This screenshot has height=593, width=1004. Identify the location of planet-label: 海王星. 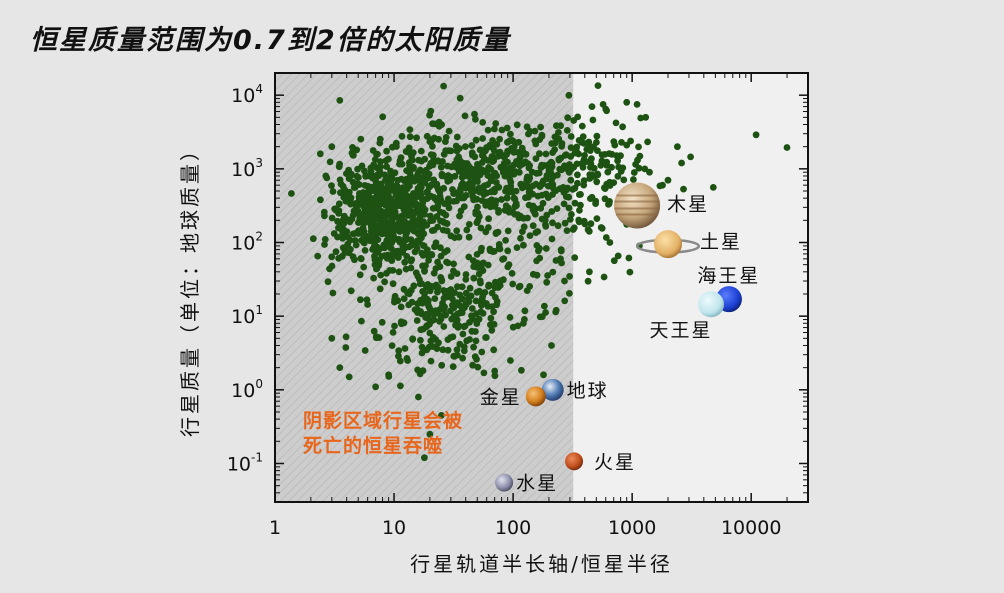
(728, 276).